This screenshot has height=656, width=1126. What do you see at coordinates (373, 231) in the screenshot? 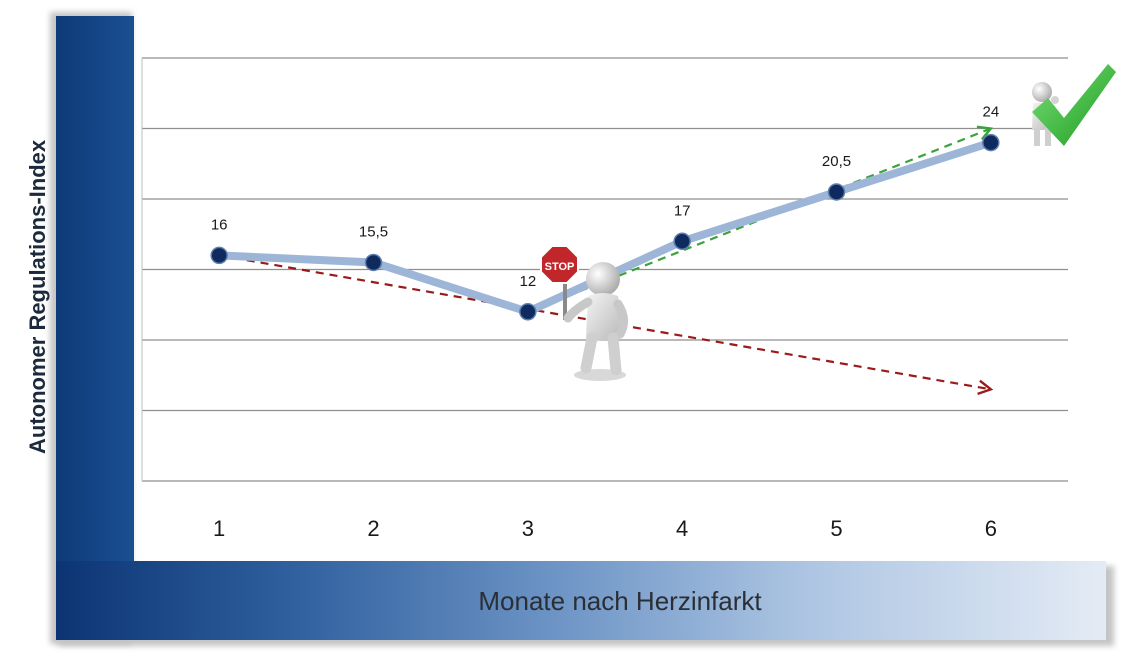
I see `data-label: 15,5` at bounding box center [373, 231].